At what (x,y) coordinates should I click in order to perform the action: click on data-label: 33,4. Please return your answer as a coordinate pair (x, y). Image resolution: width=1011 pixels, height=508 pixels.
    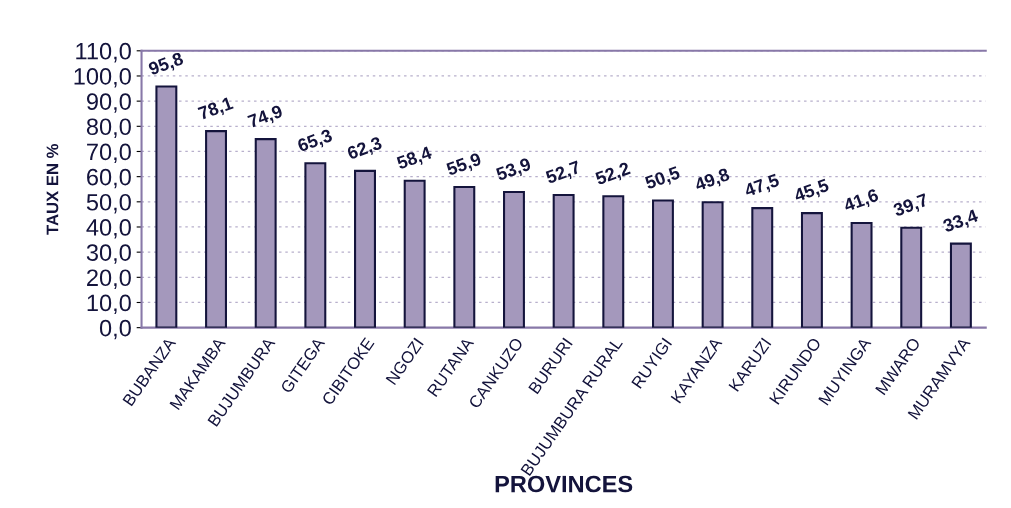
    Looking at the image, I should click on (961, 222).